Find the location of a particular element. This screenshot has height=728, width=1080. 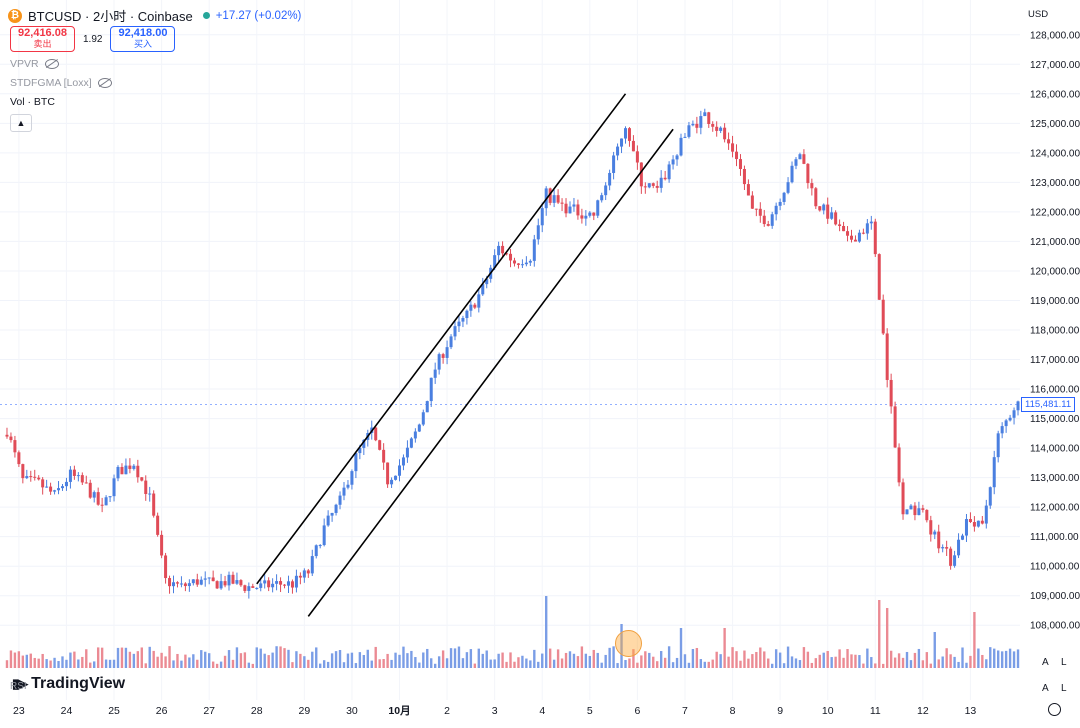

chevron-up-icon: ▲ is located at coordinates (21, 123).